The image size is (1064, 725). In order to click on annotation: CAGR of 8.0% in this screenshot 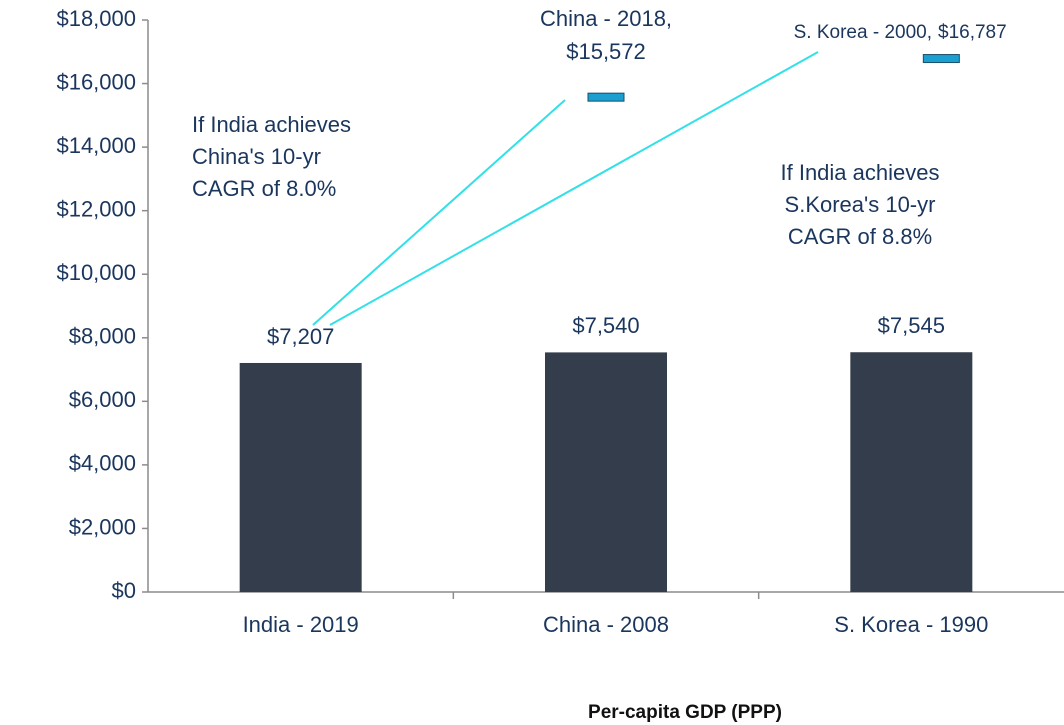, I will do `click(264, 188)`.